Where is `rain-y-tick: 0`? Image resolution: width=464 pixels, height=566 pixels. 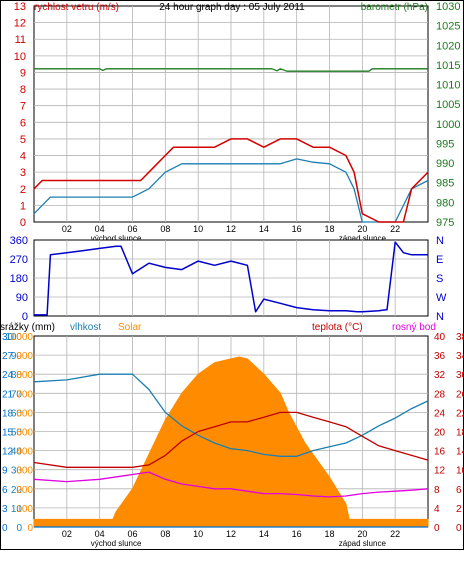
rain-y-tick: 0 is located at coordinates (5, 528).